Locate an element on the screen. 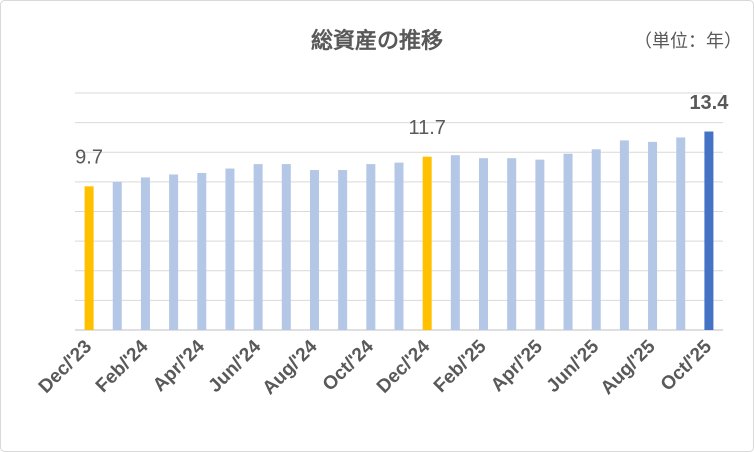 The height and width of the screenshot is (452, 754). data-label: 13.4 is located at coordinates (709, 103).